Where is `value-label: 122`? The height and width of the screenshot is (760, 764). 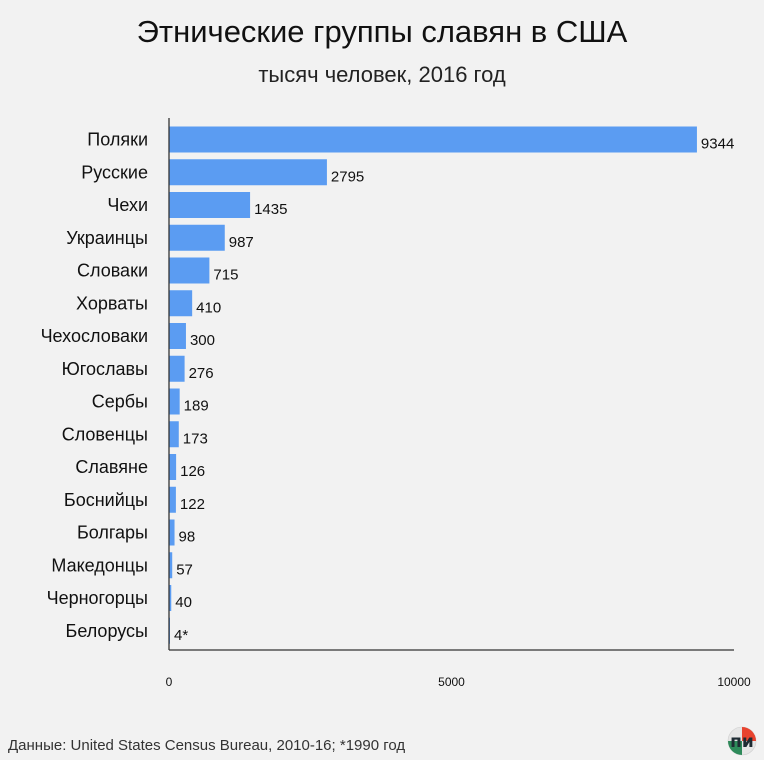 value-label: 122 is located at coordinates (192, 504).